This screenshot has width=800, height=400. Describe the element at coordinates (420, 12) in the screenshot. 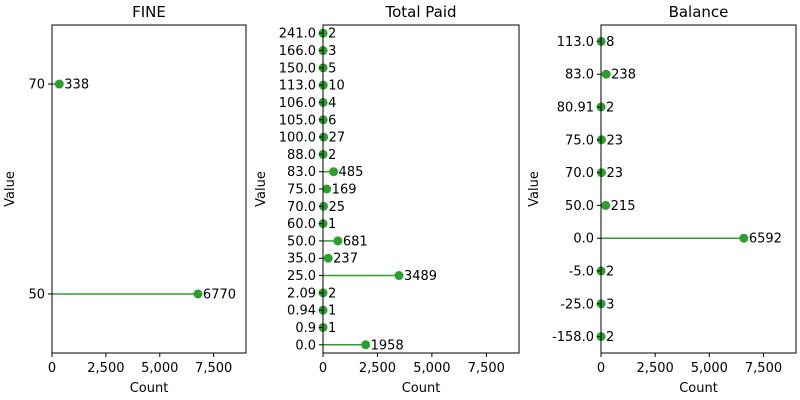

I see `panel-title: Total Paid` at that location.